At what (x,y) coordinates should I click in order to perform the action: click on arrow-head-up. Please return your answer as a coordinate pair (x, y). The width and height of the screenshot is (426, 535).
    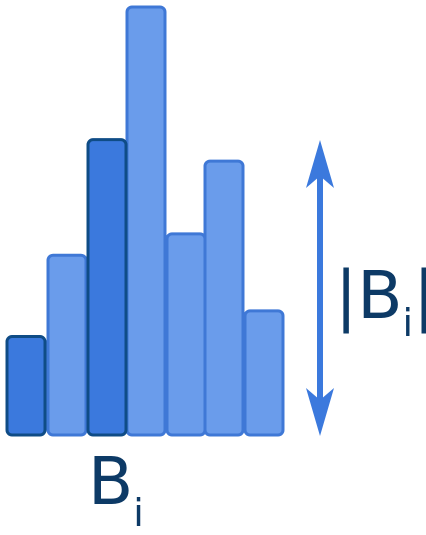
    Looking at the image, I should click on (320, 164).